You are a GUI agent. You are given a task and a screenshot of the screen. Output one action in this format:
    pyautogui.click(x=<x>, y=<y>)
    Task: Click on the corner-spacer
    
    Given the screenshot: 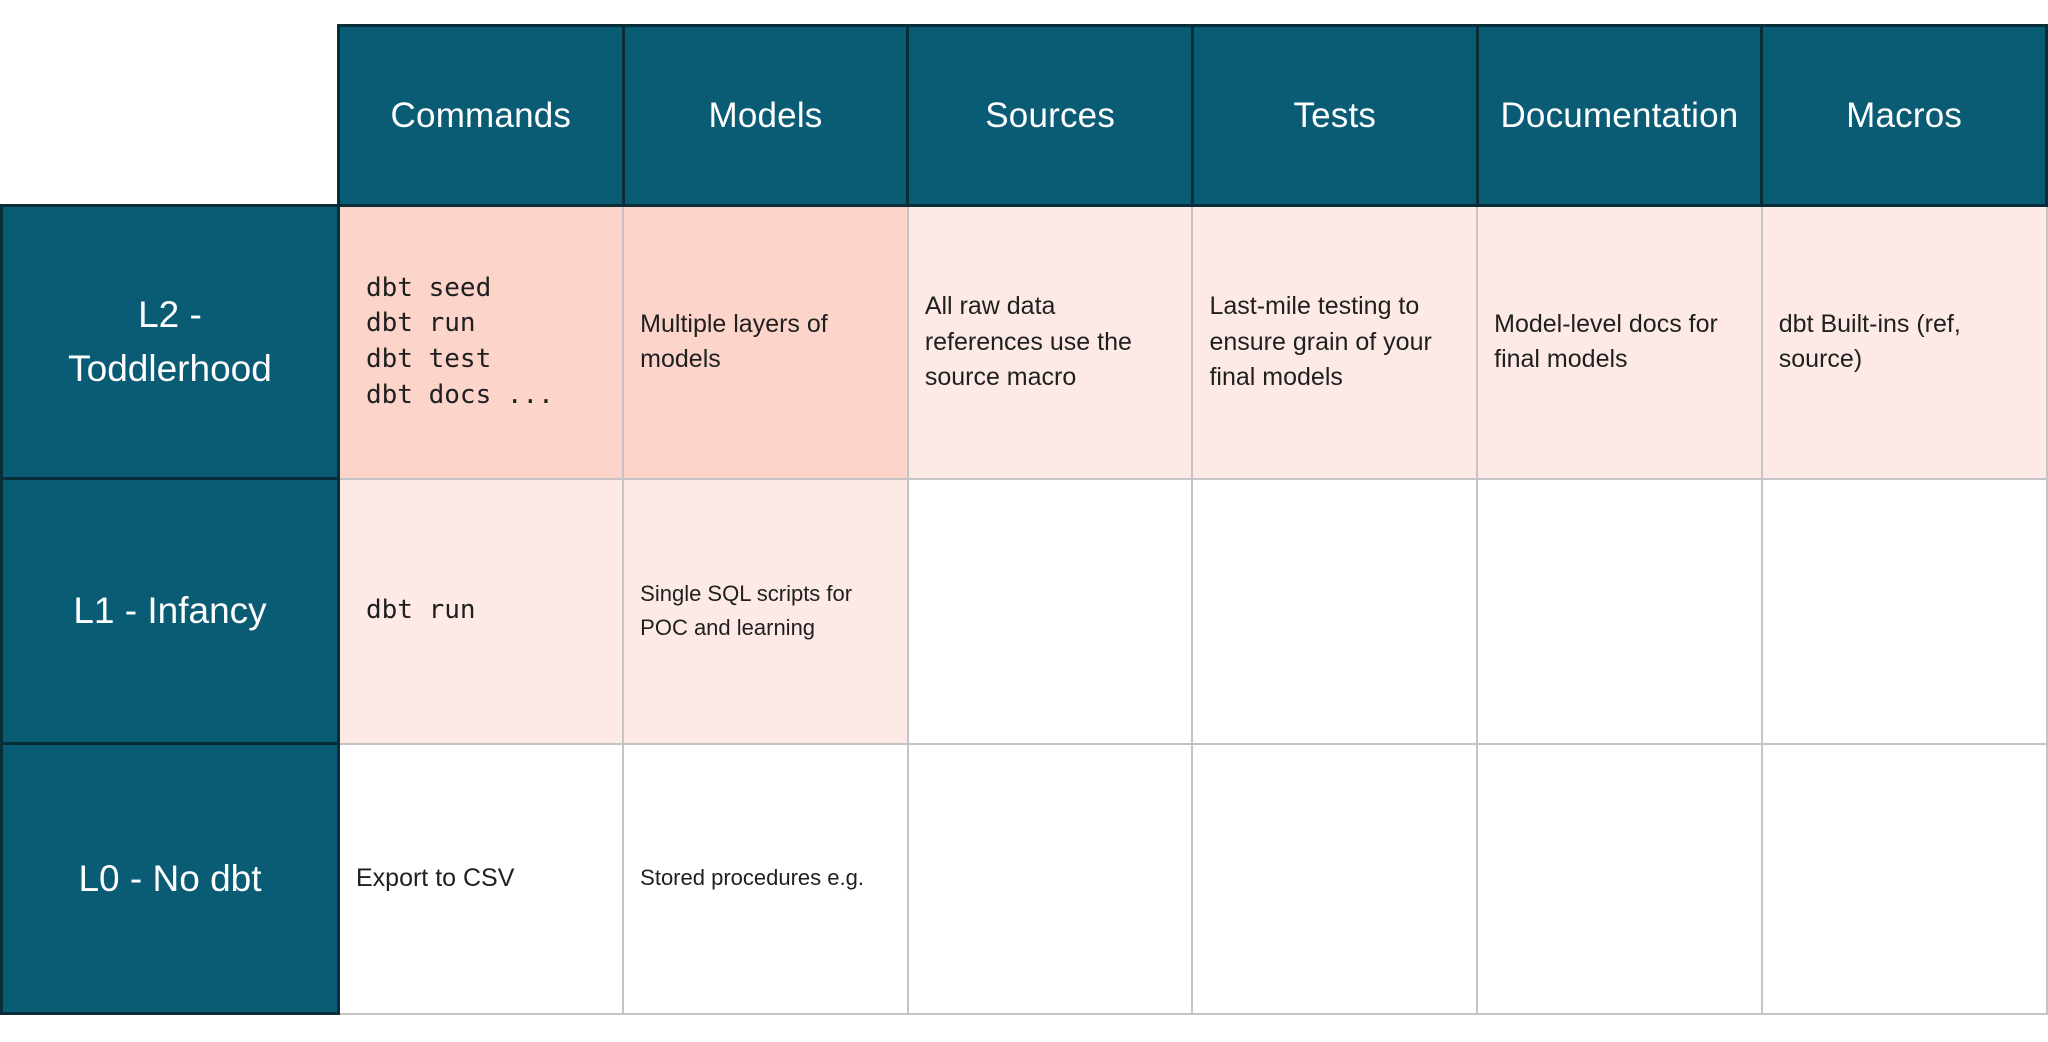 What is the action you would take?
    pyautogui.click(x=170, y=115)
    